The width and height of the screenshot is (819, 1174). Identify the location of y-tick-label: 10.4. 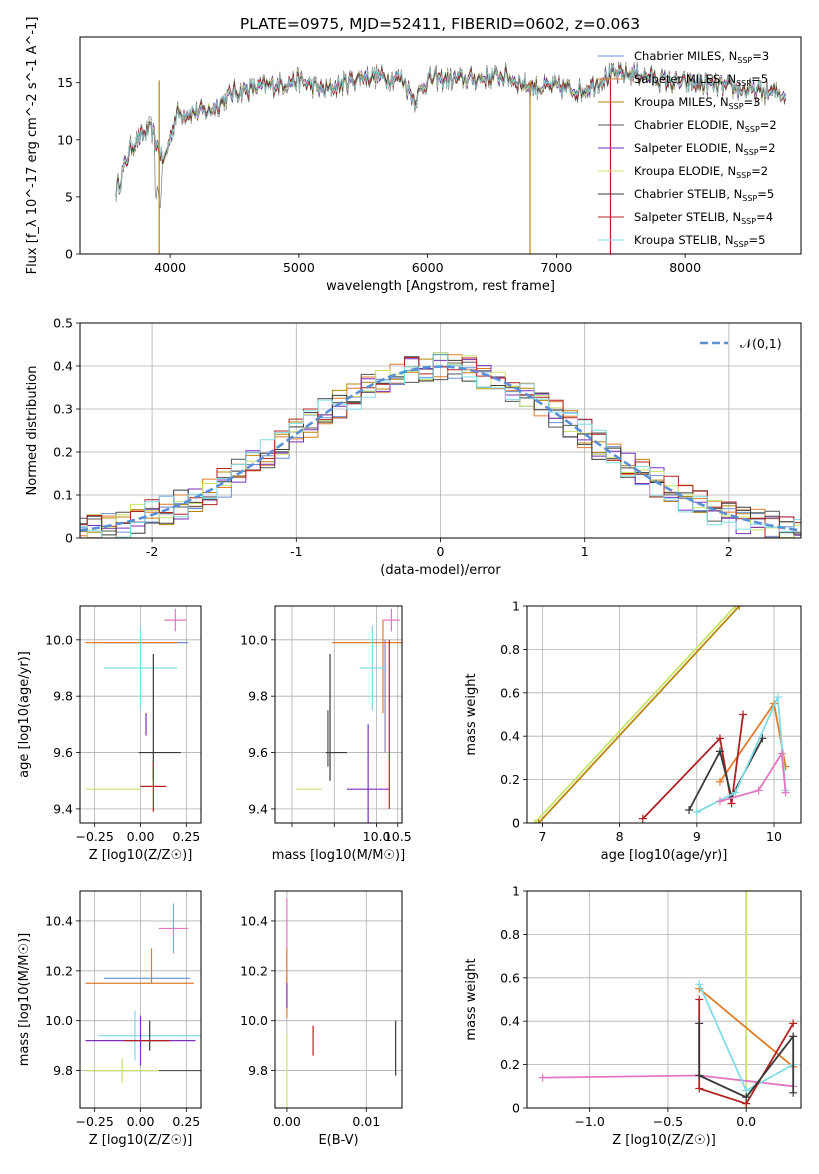
(59, 920).